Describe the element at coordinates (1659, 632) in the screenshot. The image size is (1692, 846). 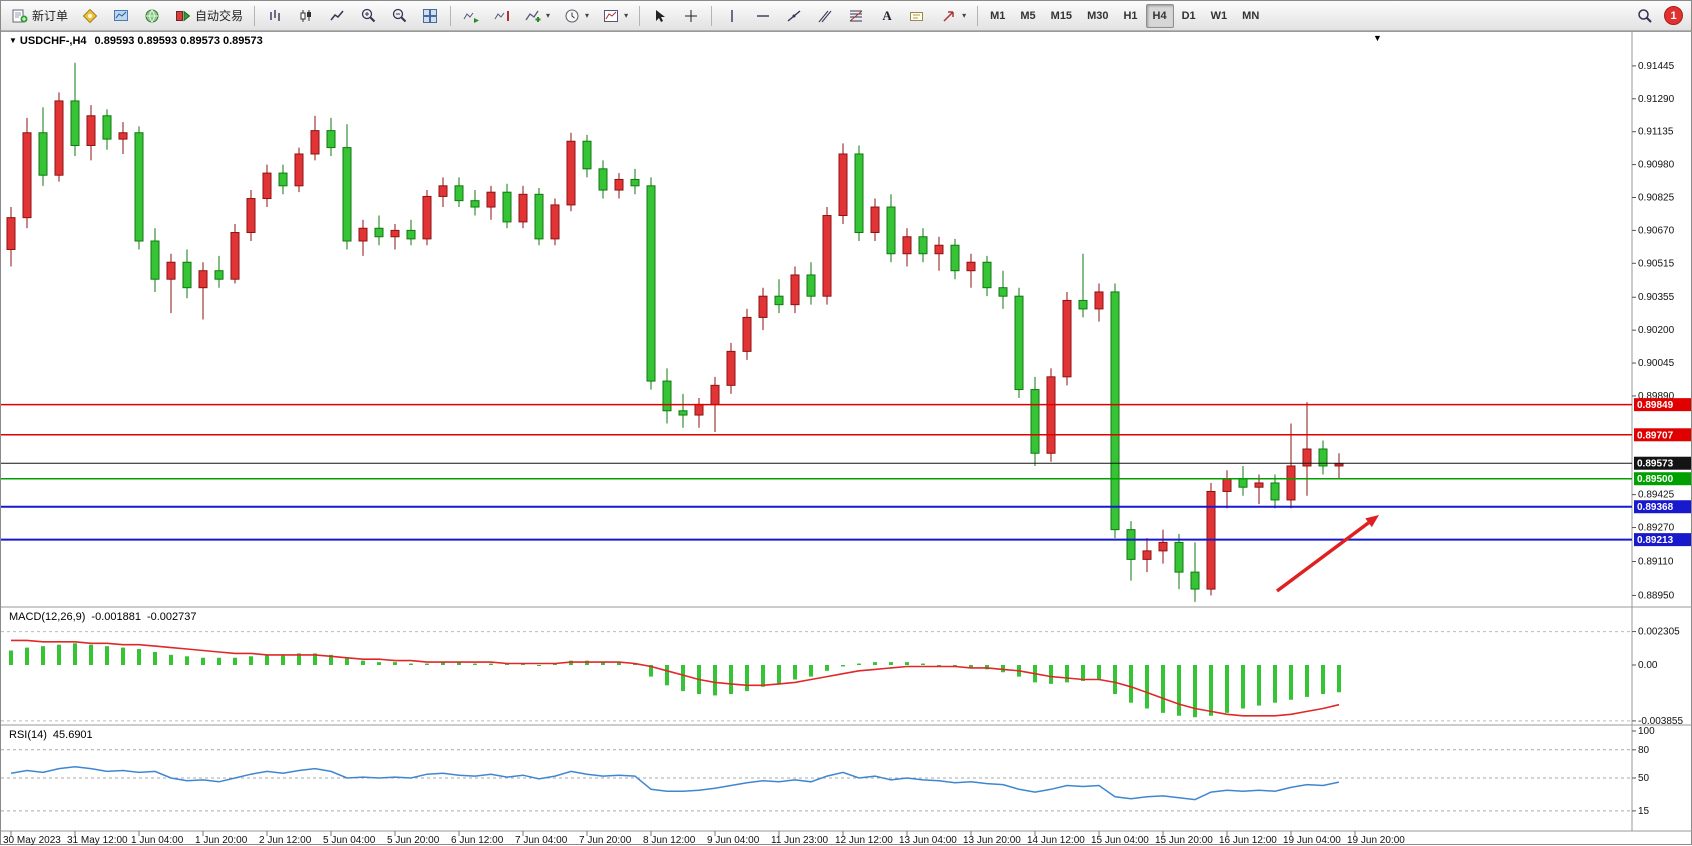
I see `svg-text: 0.002305` at that location.